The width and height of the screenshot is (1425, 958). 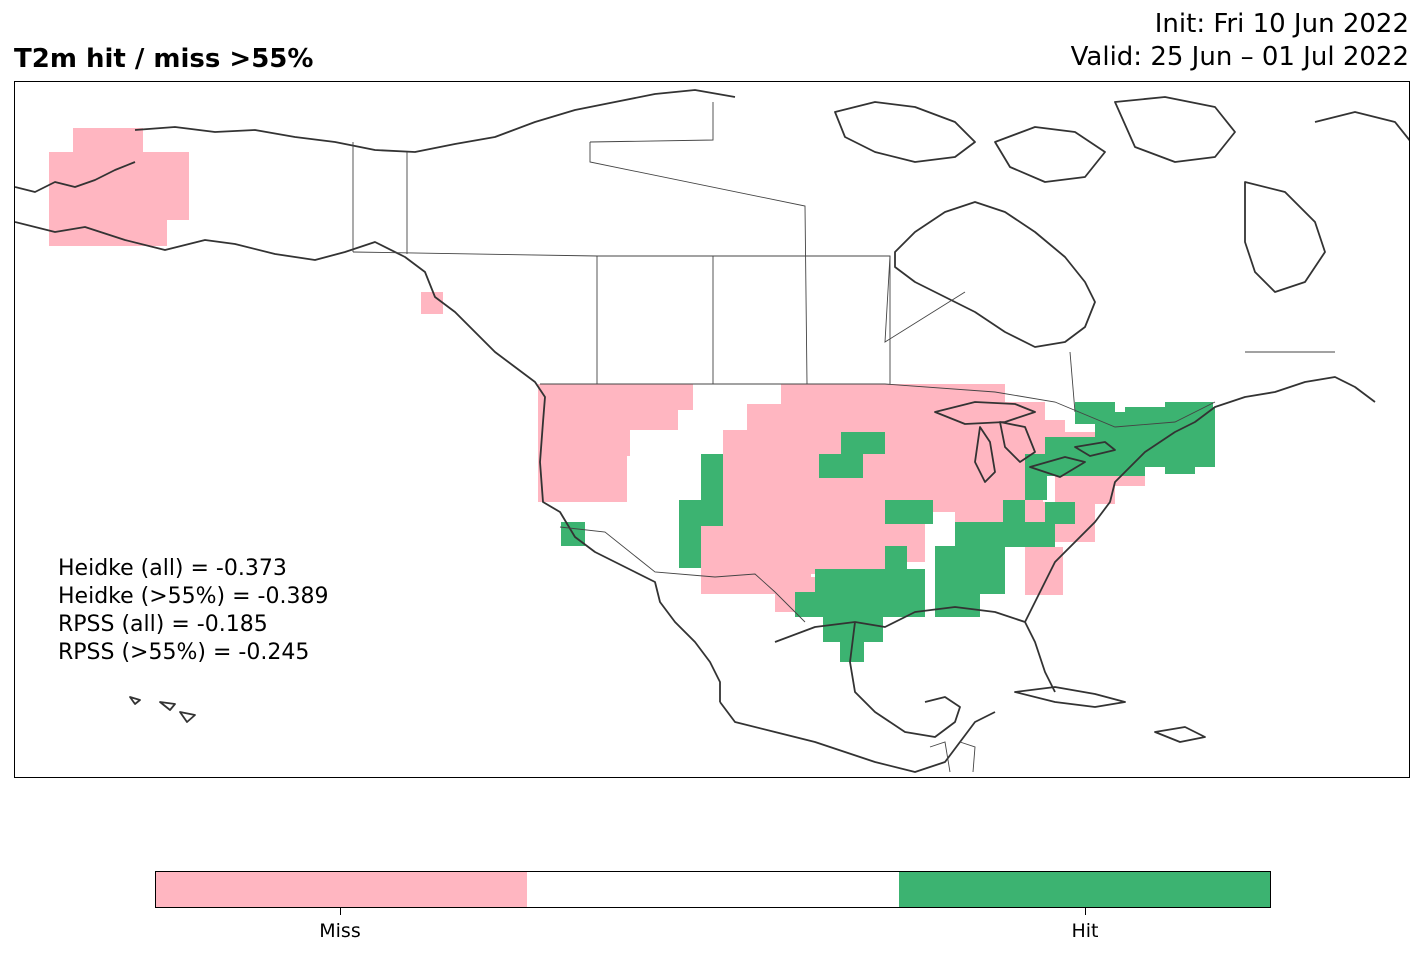 I want to click on valid-date: Valid: 25 Jun – 01 Jul 2022, so click(x=1239, y=57).